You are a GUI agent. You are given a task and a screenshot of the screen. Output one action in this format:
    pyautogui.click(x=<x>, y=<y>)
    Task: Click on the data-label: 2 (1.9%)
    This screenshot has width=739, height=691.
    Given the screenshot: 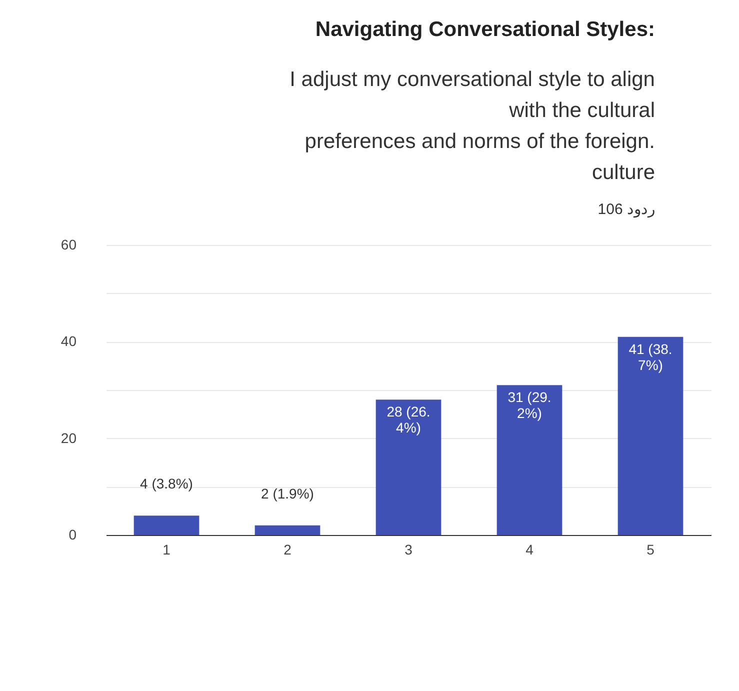 What is the action you would take?
    pyautogui.click(x=287, y=493)
    